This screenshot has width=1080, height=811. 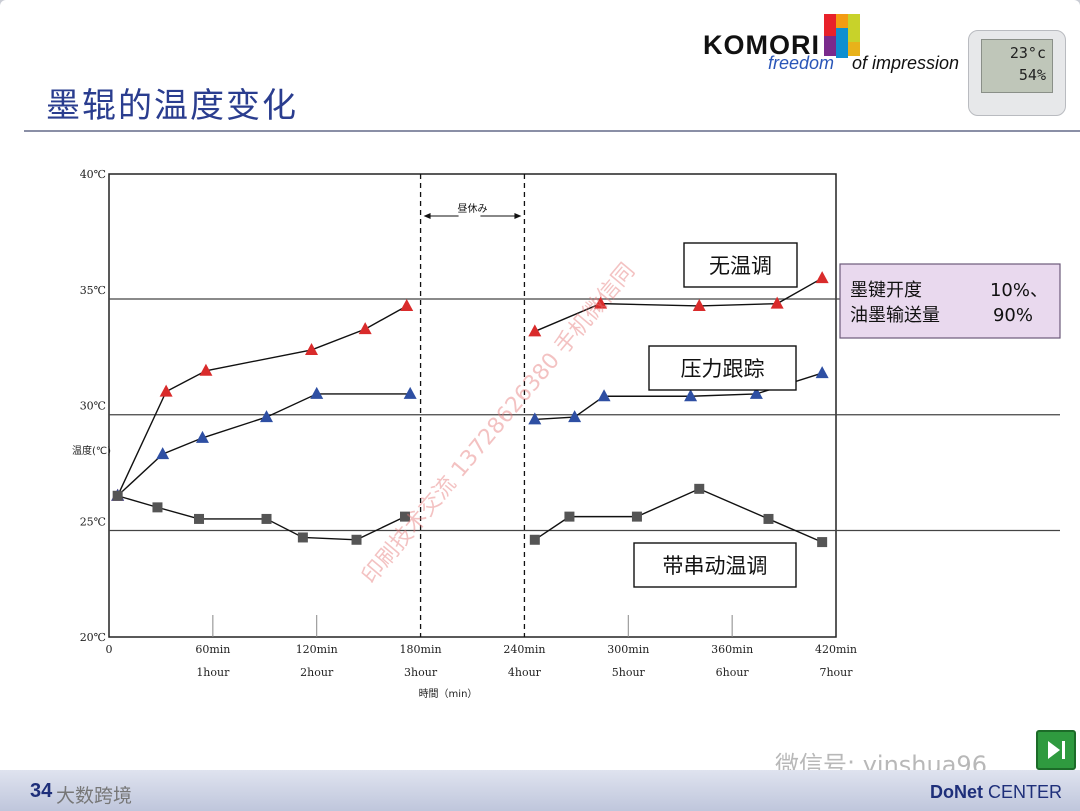 What do you see at coordinates (91, 450) in the screenshot?
I see `y-axis-label: 温度(℃)` at bounding box center [91, 450].